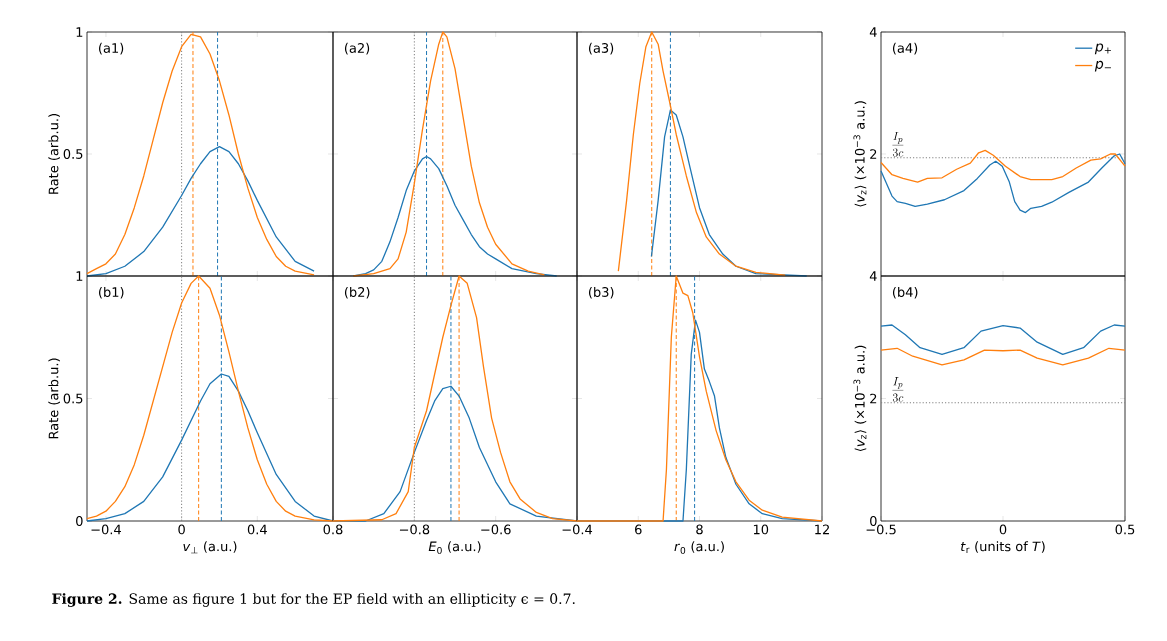  Describe the element at coordinates (638, 529) in the screenshot. I see `x-tick-label: 6` at that location.